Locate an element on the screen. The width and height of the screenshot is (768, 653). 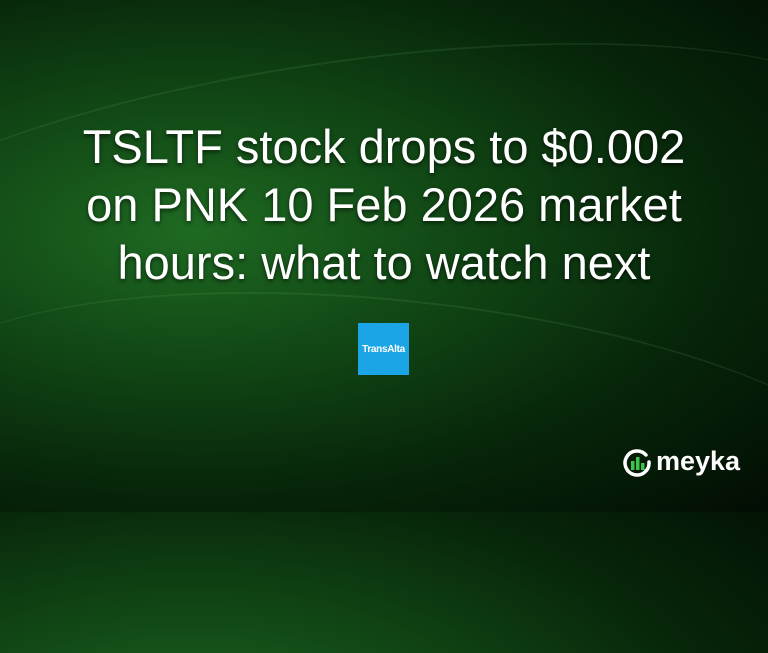
logo-text: TransAlta is located at coordinates (383, 349).